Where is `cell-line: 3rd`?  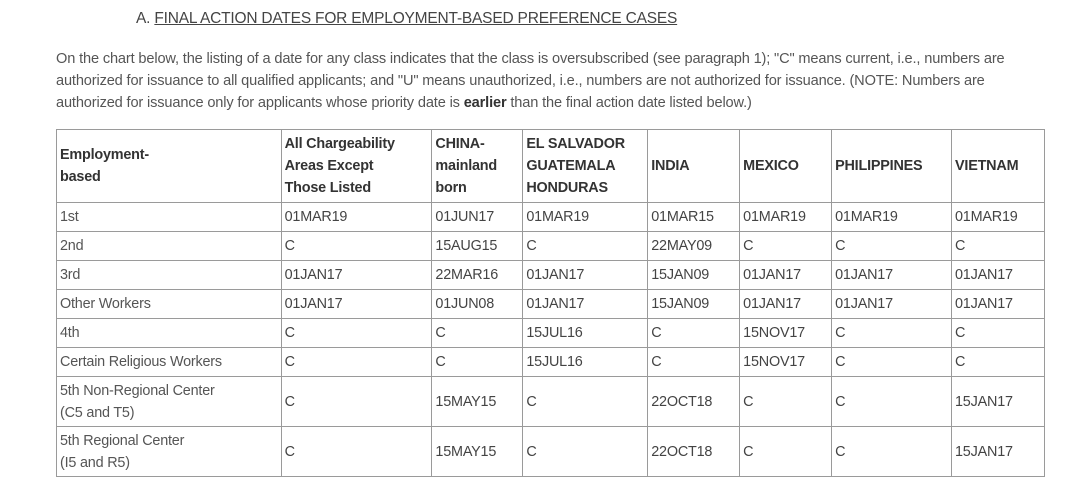 cell-line: 3rd is located at coordinates (70, 275).